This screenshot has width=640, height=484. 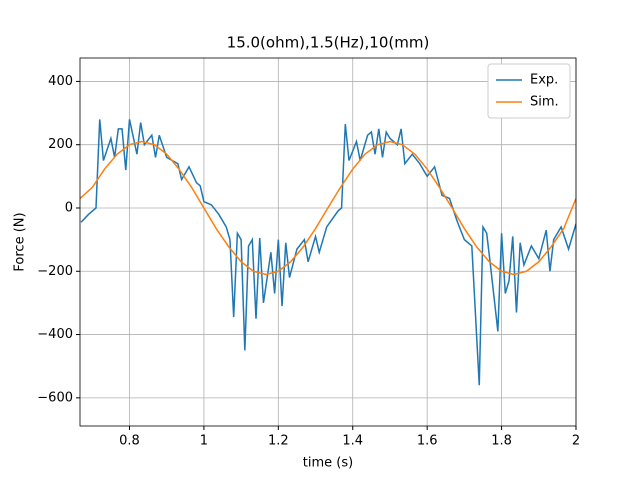 I want to click on x-tick-label: 1.8, so click(x=501, y=441).